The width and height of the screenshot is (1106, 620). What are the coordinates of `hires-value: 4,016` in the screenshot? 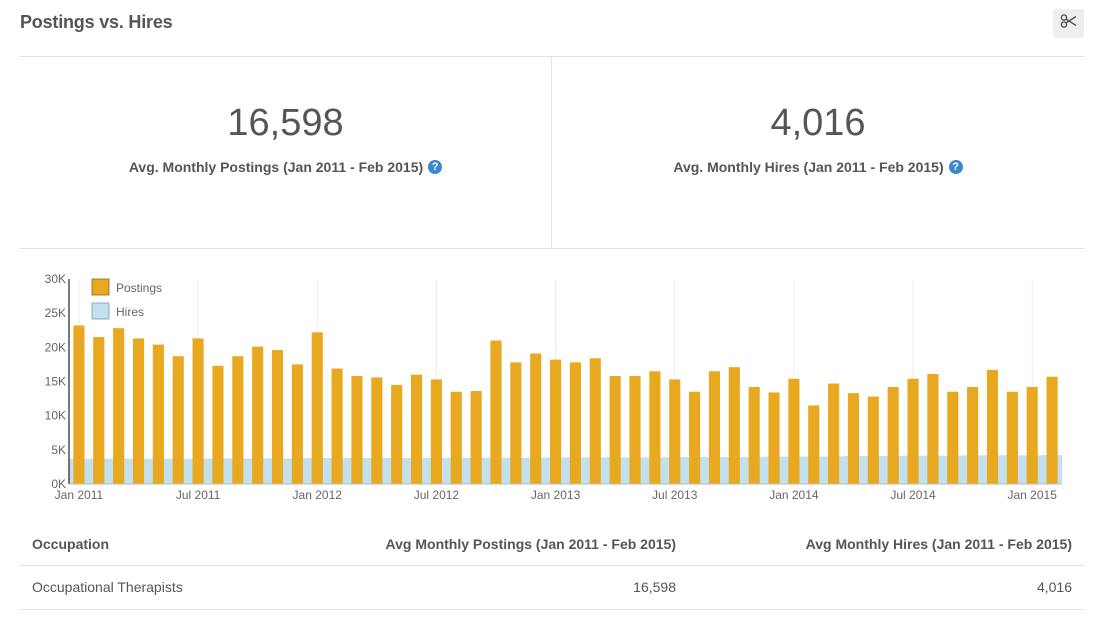 It's located at (818, 123).